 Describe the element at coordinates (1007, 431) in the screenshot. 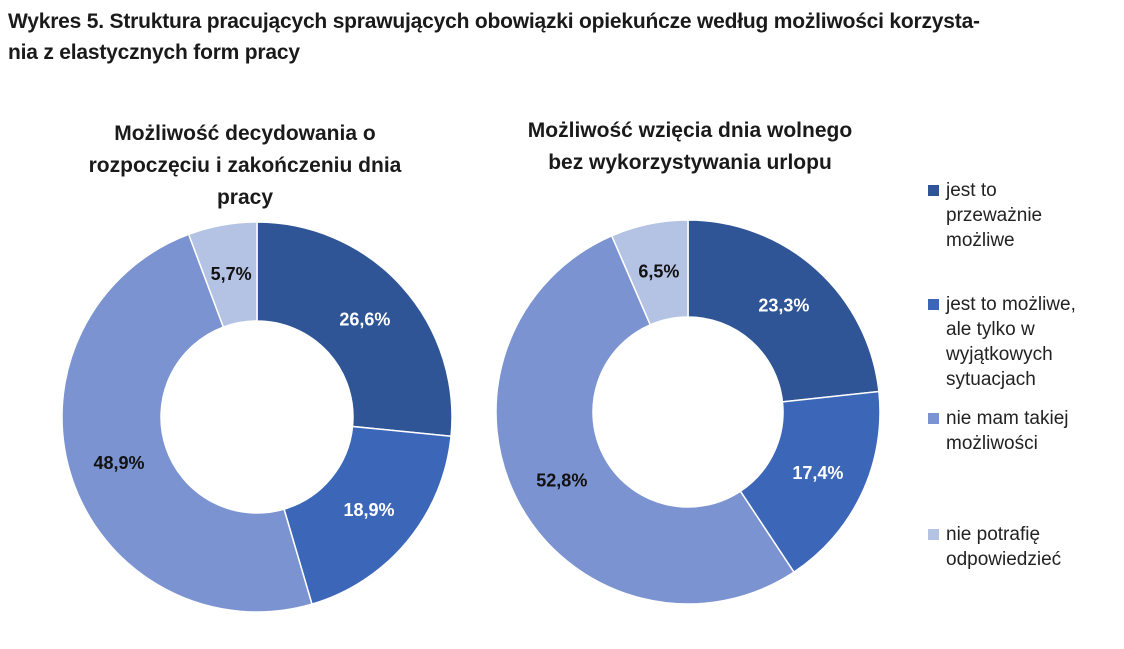

I see `legend-label: nie mam takiej możliwości` at that location.